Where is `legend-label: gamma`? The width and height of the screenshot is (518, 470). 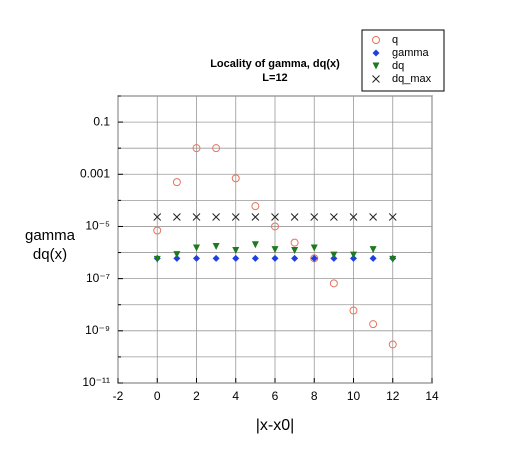 legend-label: gamma is located at coordinates (411, 53).